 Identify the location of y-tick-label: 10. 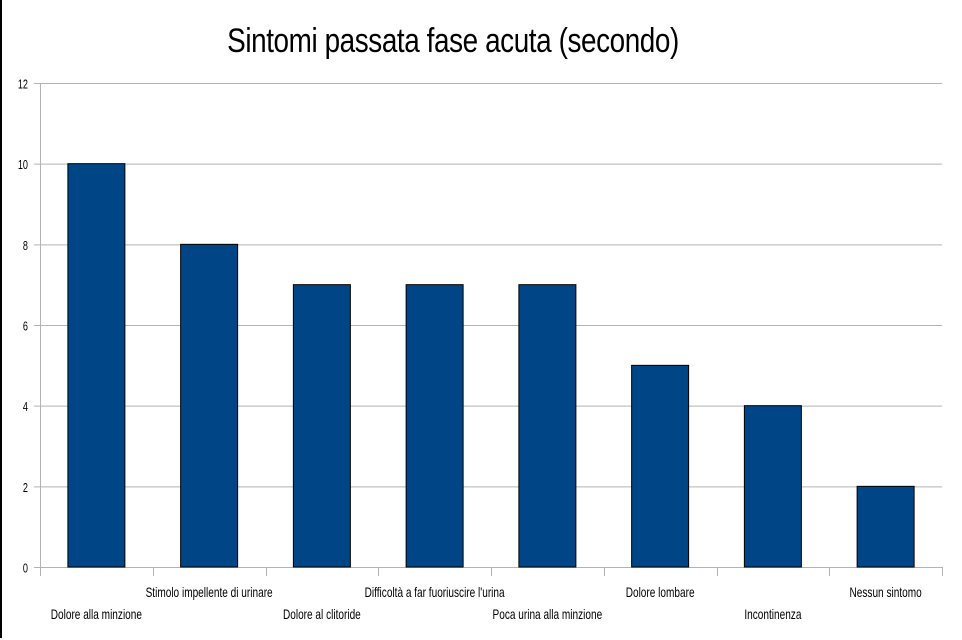
(23, 166).